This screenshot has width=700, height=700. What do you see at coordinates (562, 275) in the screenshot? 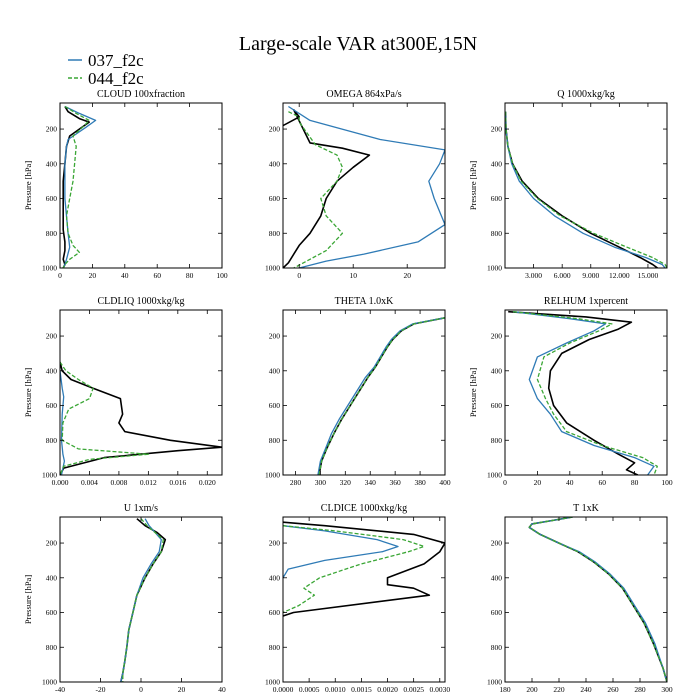
I see `x-tick-label: 6.000` at bounding box center [562, 275].